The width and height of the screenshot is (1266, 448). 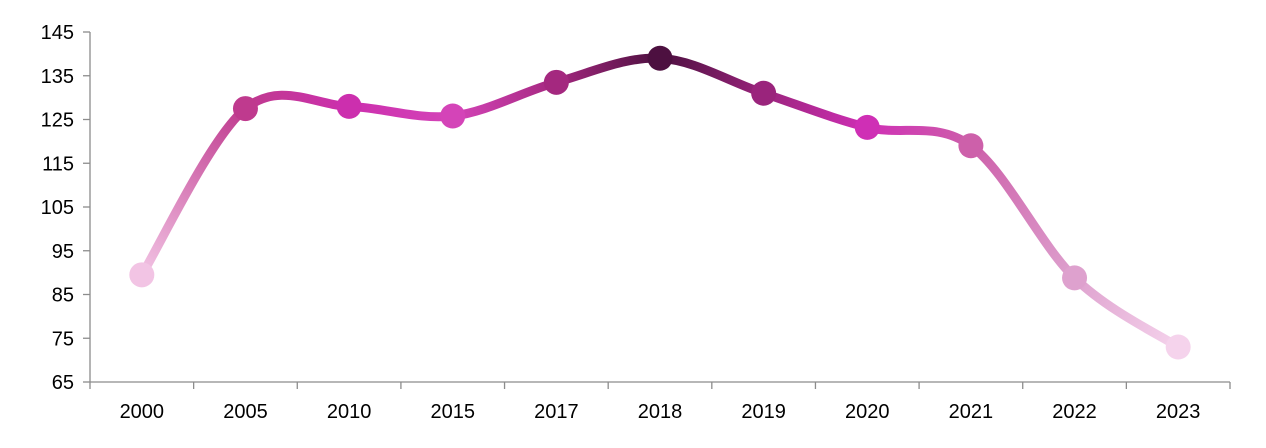 I want to click on y-tick-label: 115, so click(x=58, y=164).